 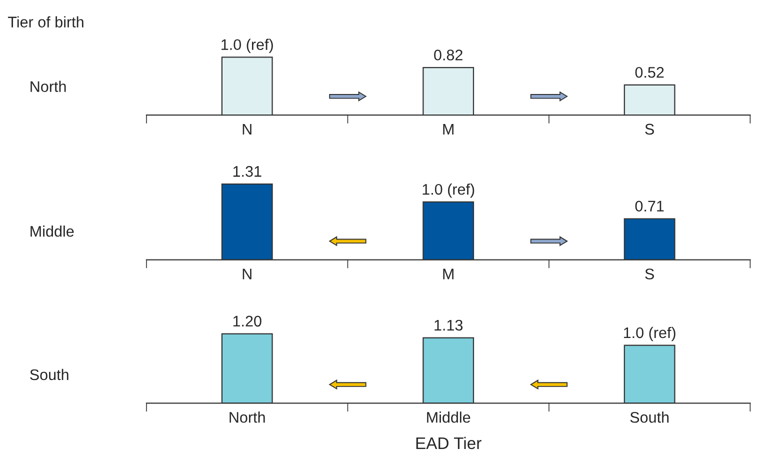 What do you see at coordinates (49, 374) in the screenshot?
I see `y-axis-title: South` at bounding box center [49, 374].